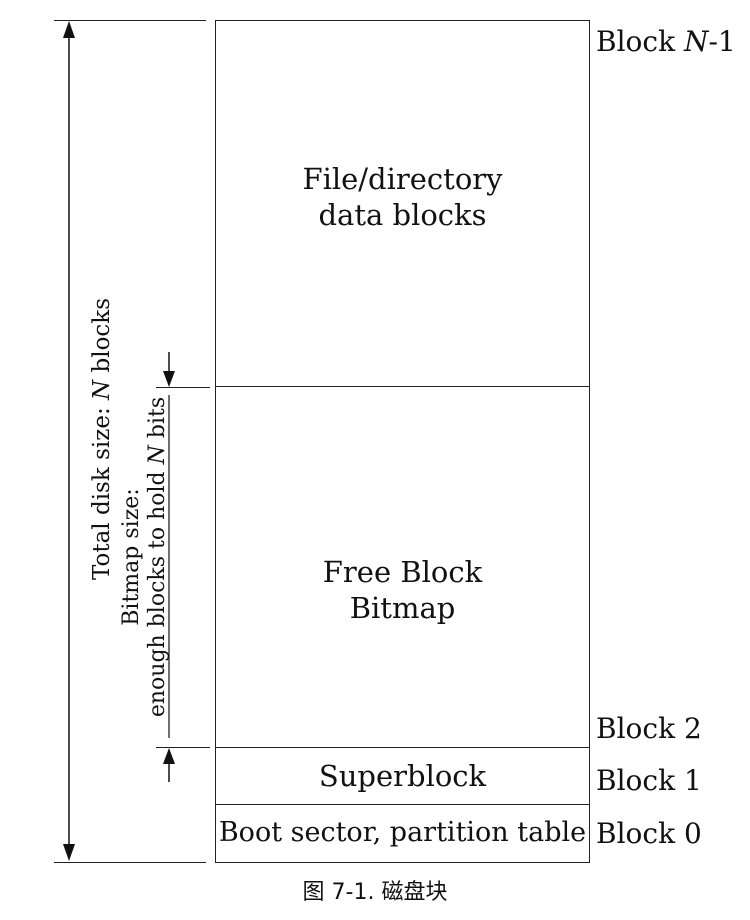 The width and height of the screenshot is (750, 920). Describe the element at coordinates (157, 455) in the screenshot. I see `bitmap-label-line2-var: N` at that location.